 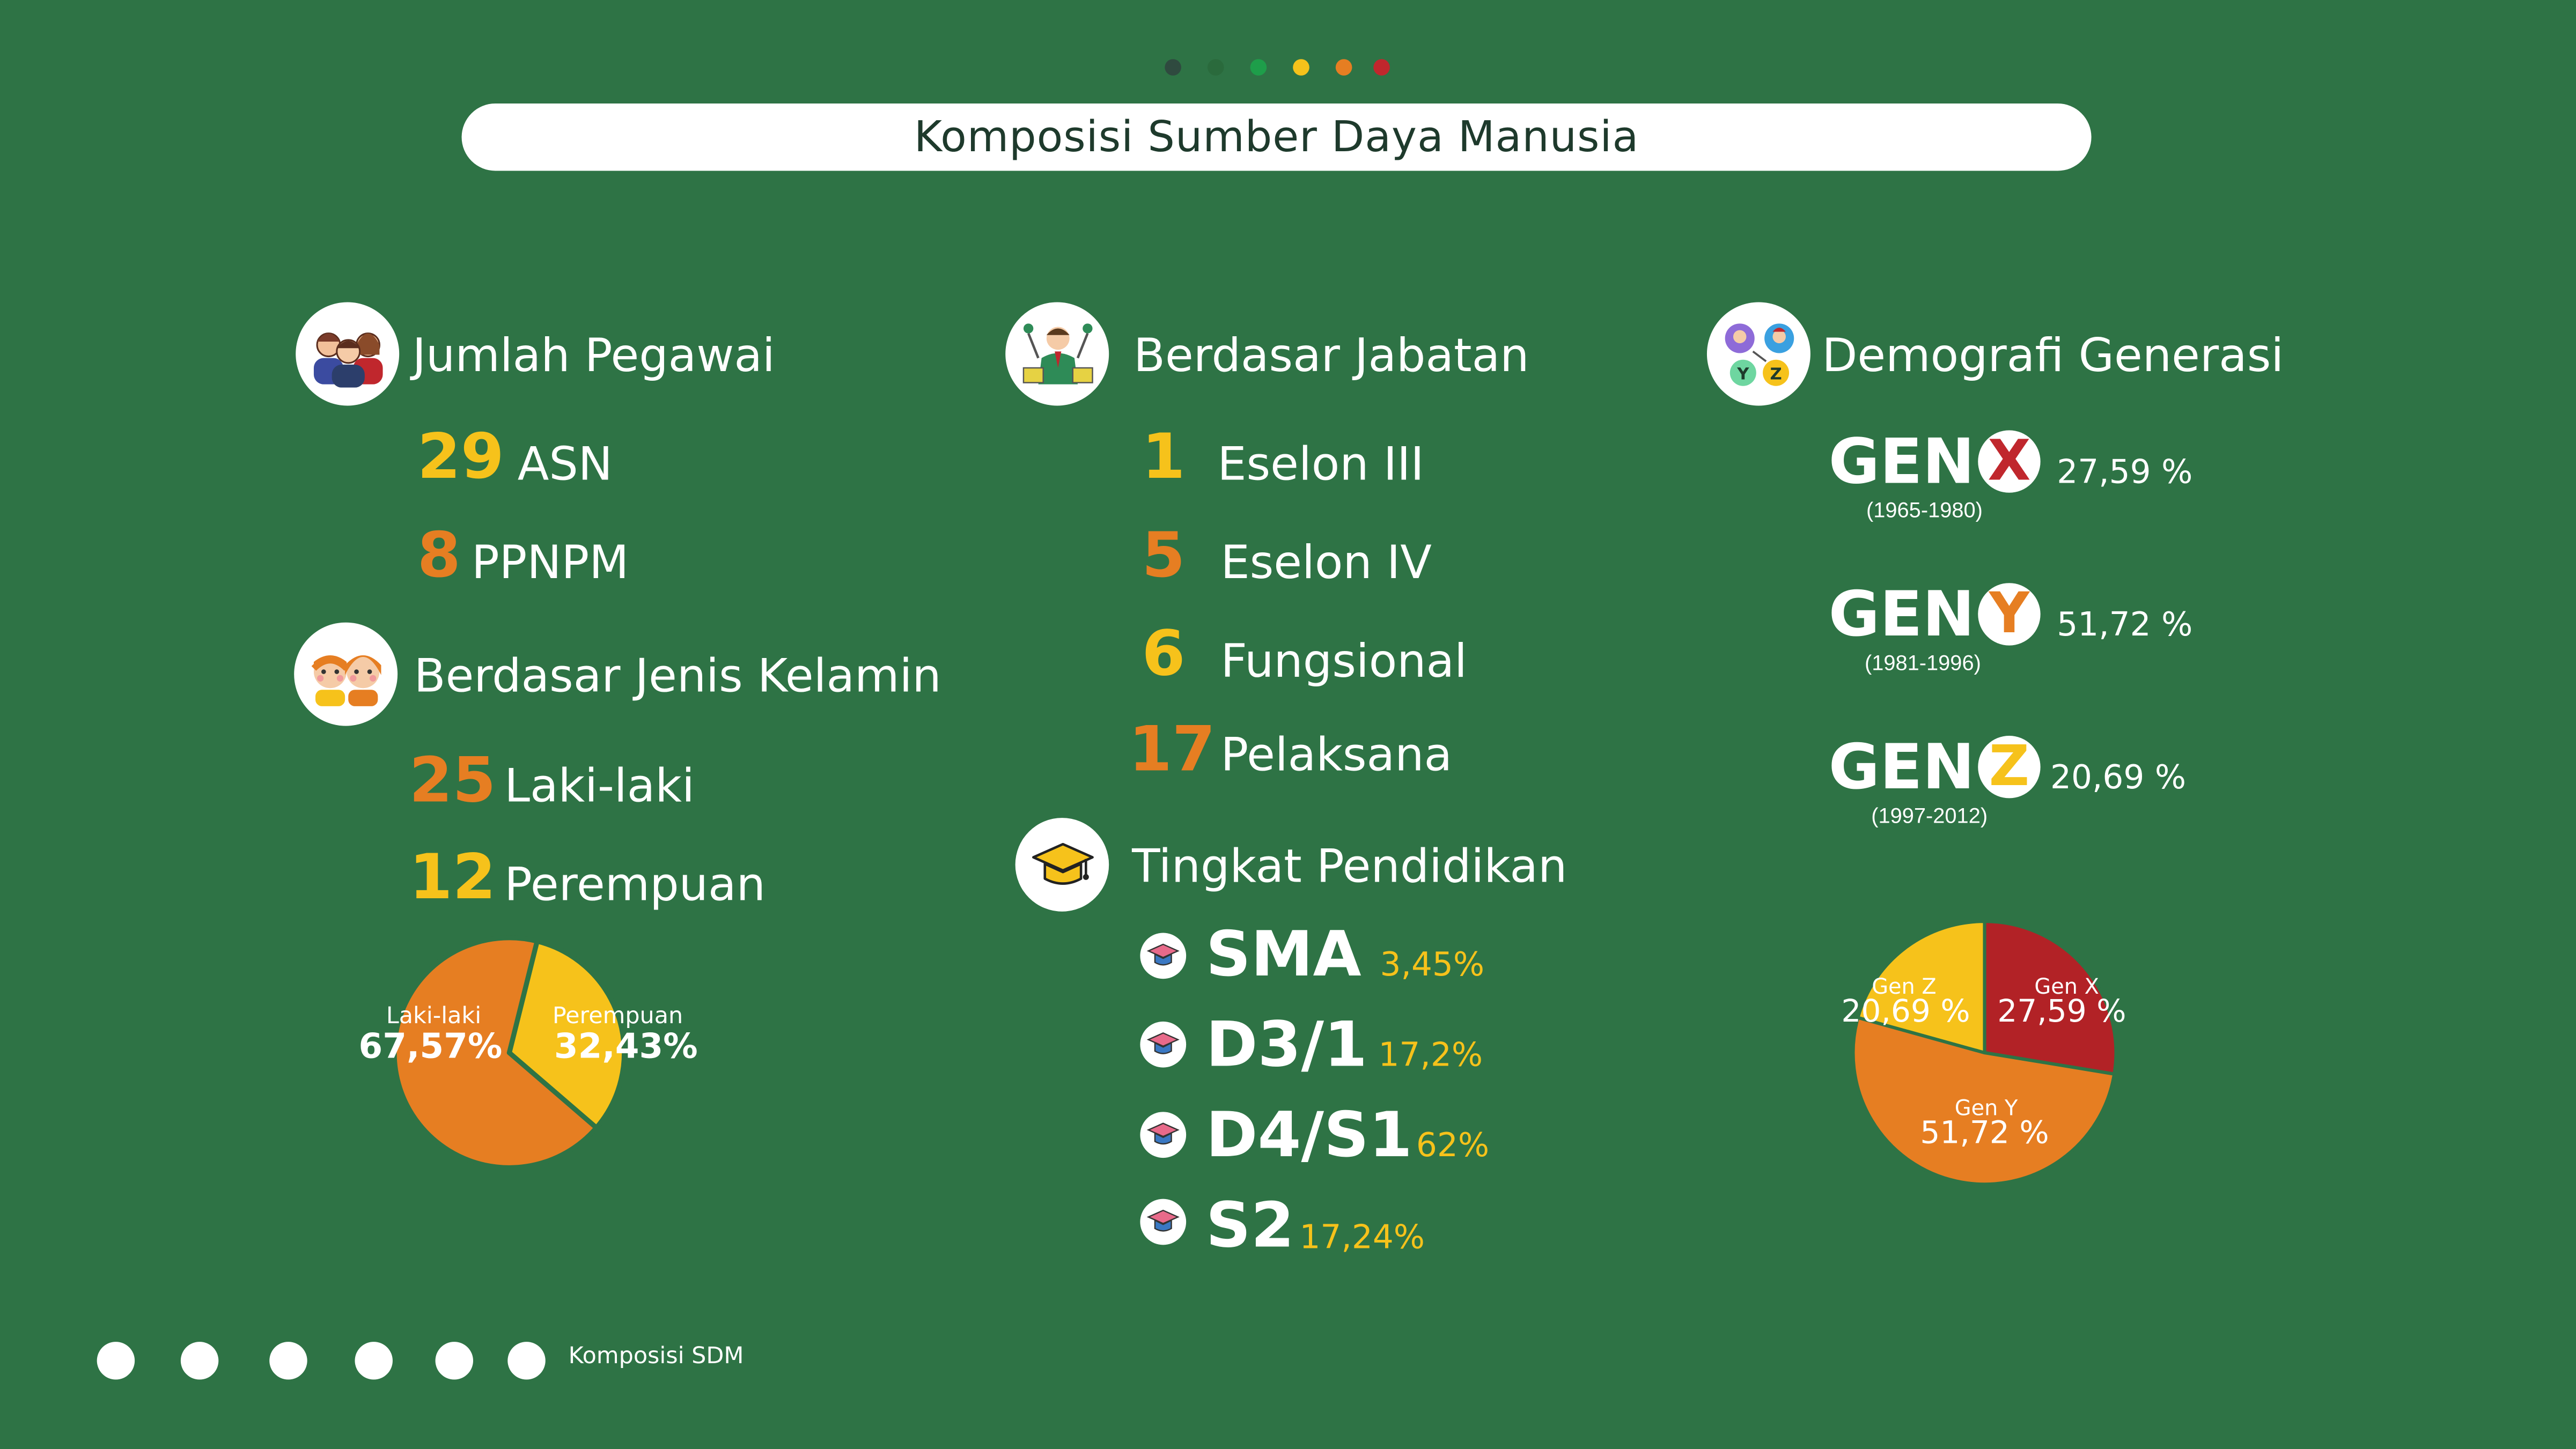 What do you see at coordinates (1929, 815) in the screenshot?
I see `gen-z-years: (1997-2012)` at bounding box center [1929, 815].